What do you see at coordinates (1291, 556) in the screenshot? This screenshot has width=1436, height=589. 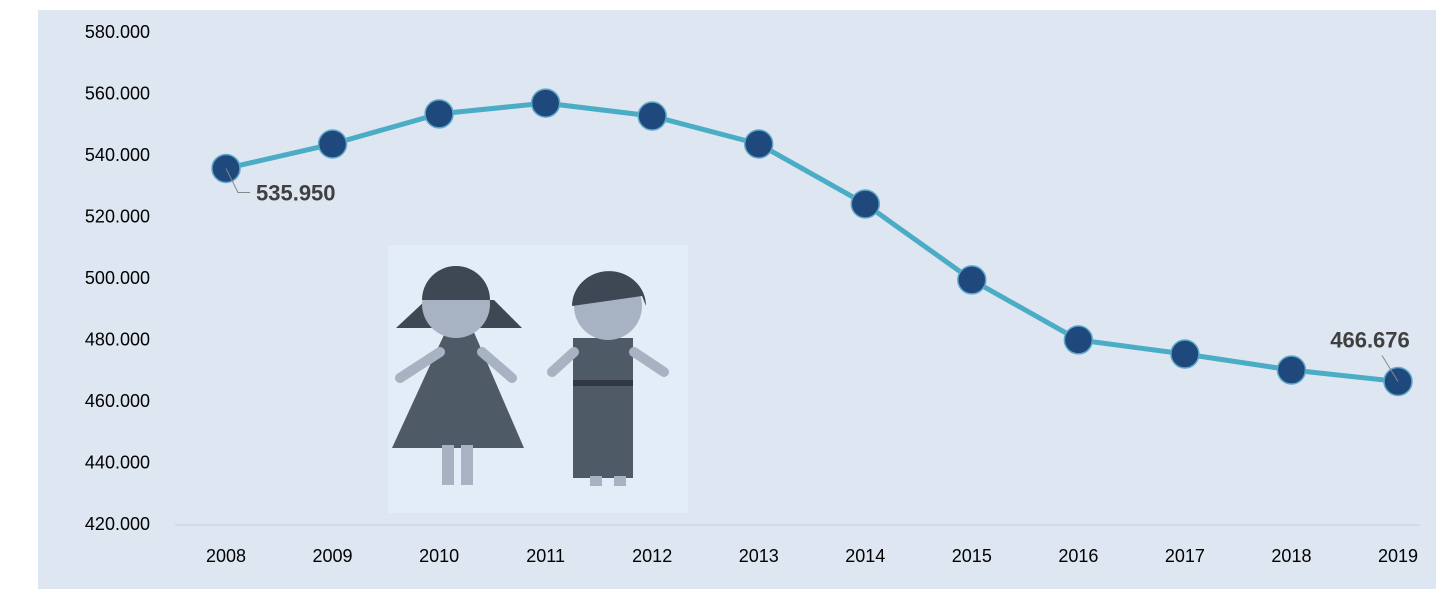 I see `x-tick-label: 2018` at bounding box center [1291, 556].